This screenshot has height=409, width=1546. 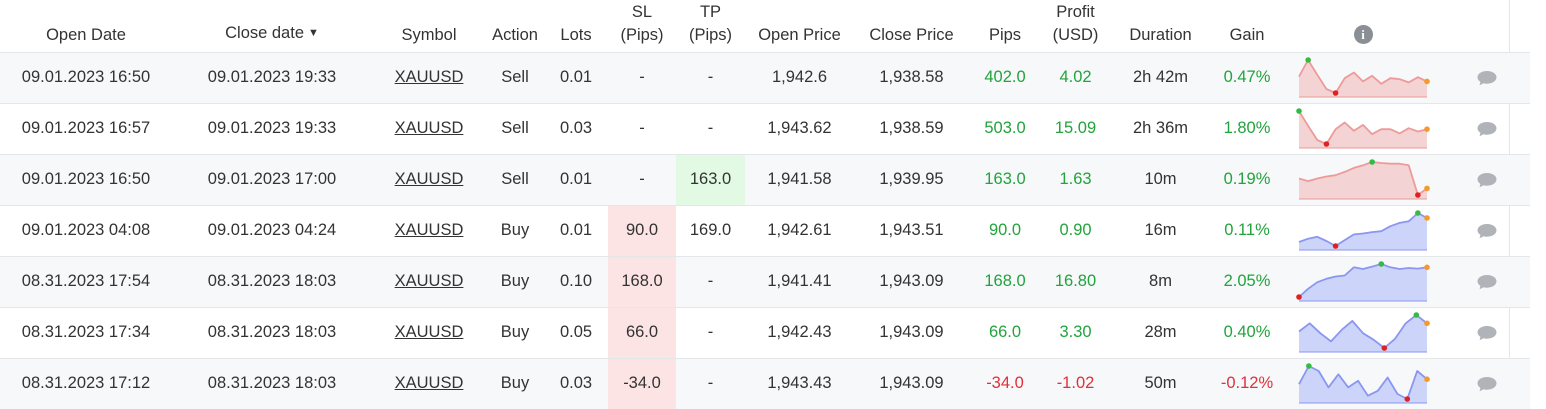 What do you see at coordinates (86, 332) in the screenshot?
I see `cell-open-date: 08.31.2023 17:34` at bounding box center [86, 332].